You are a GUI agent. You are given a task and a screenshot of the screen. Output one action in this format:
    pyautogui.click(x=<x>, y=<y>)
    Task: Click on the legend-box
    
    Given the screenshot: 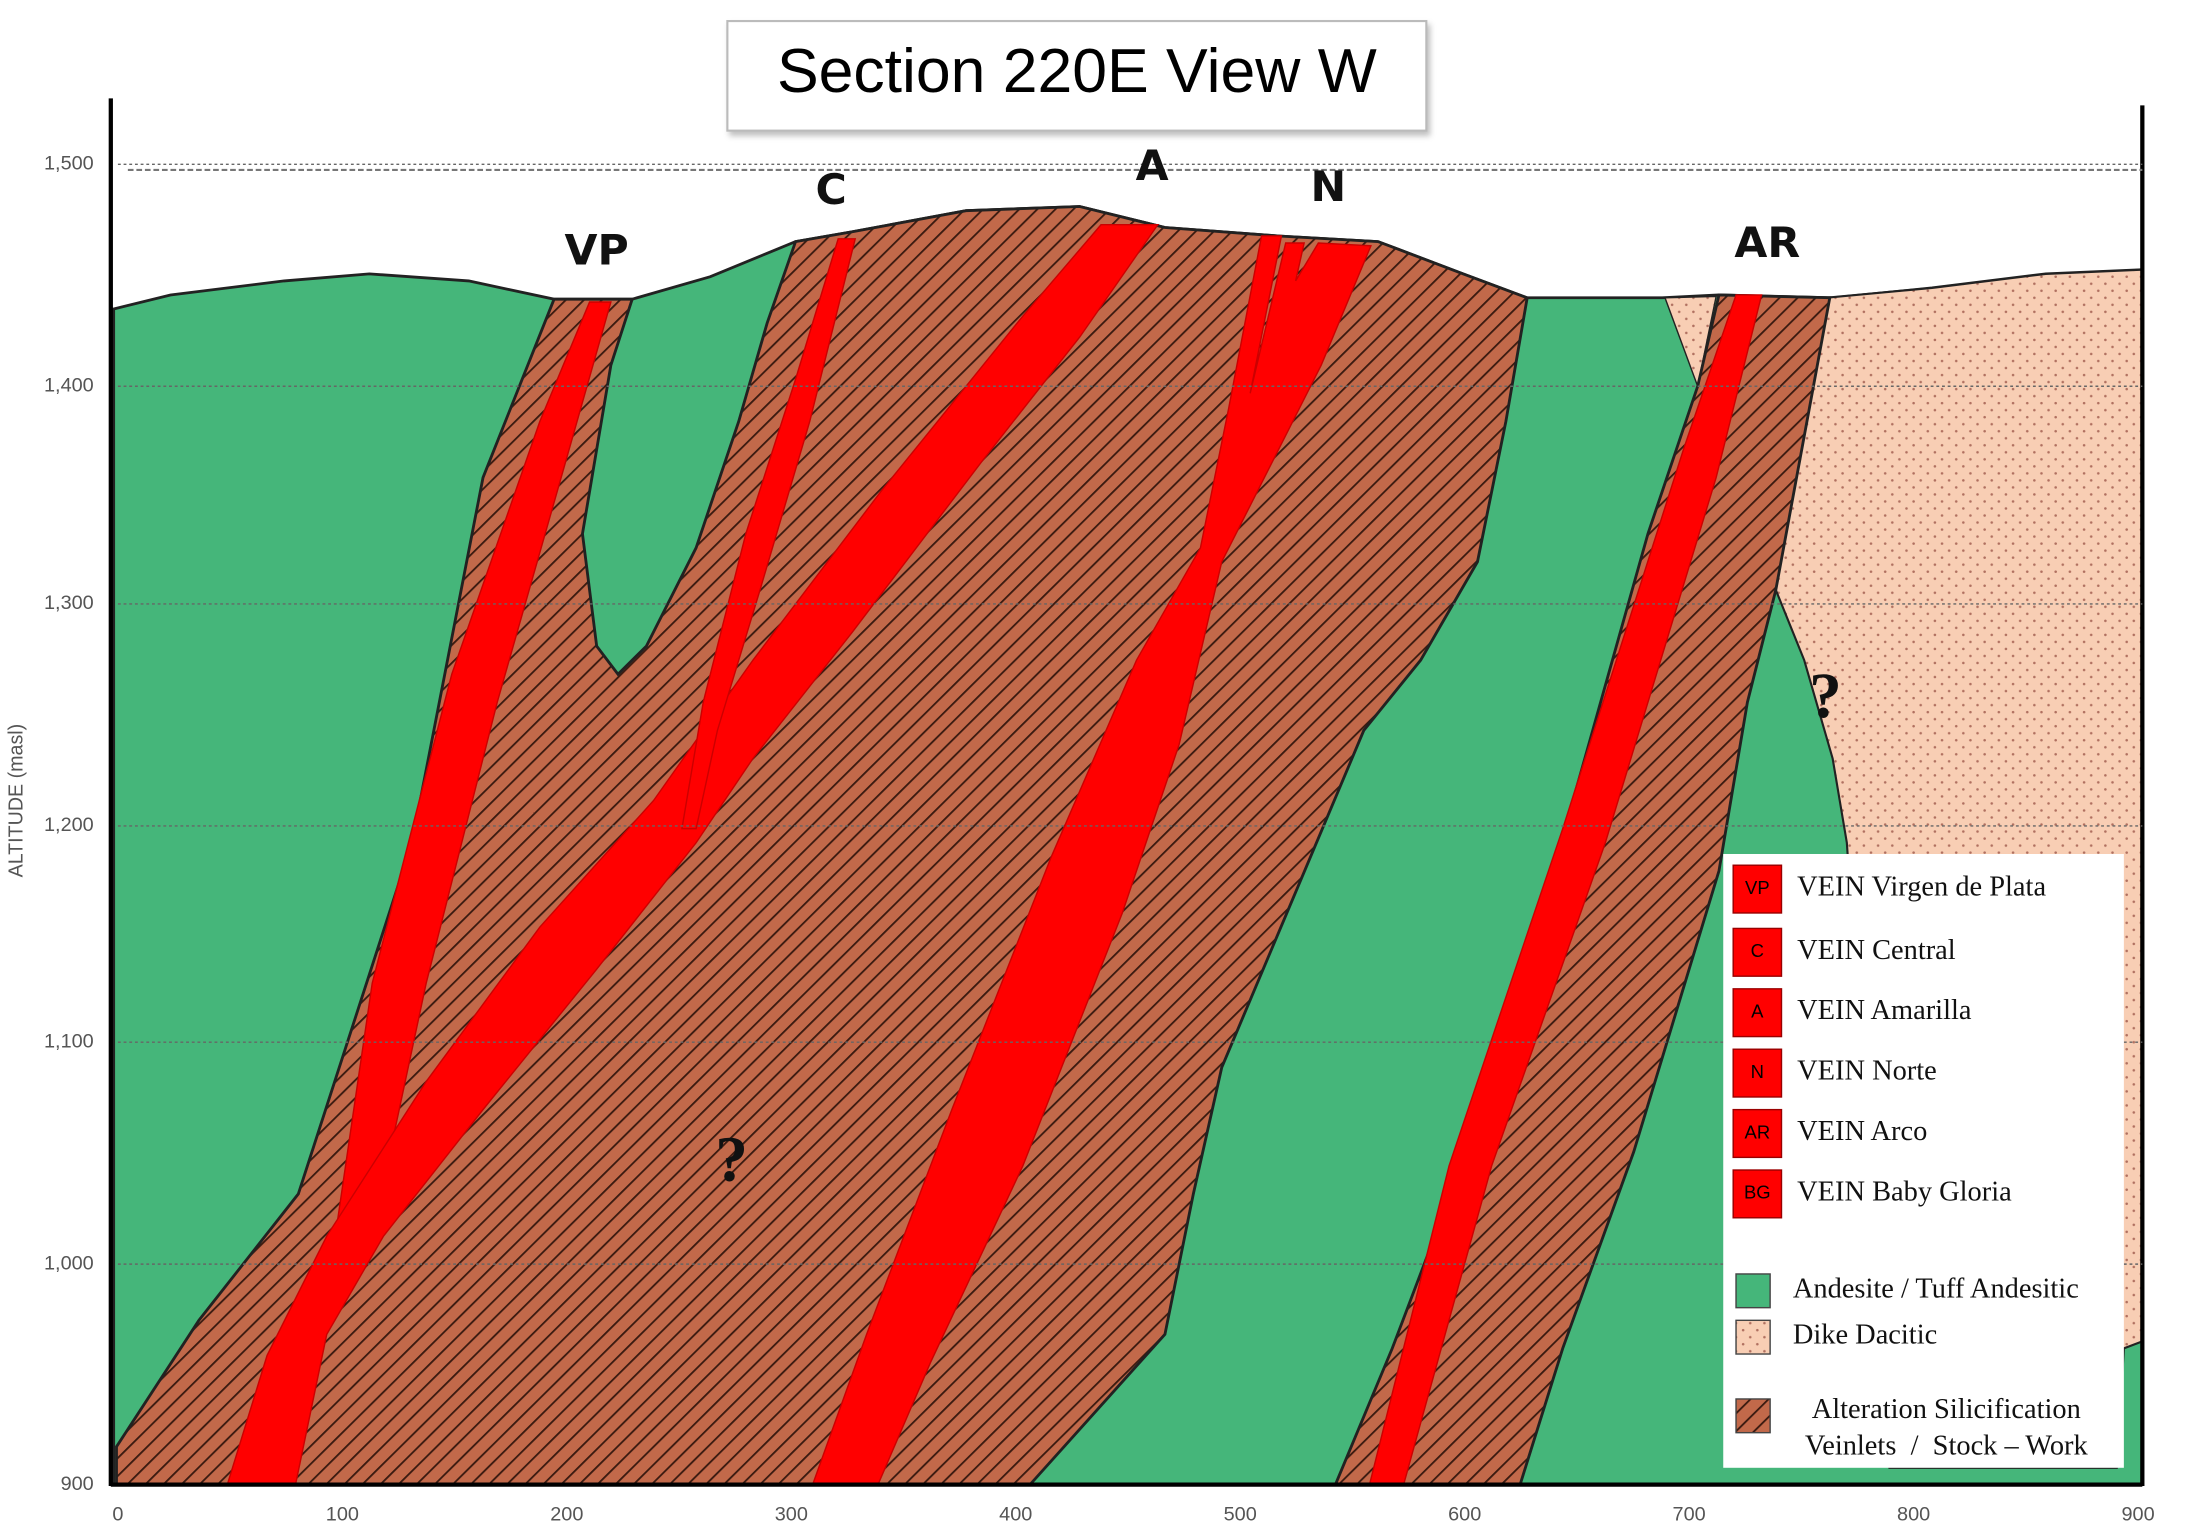 What is the action you would take?
    pyautogui.click(x=1923, y=1160)
    